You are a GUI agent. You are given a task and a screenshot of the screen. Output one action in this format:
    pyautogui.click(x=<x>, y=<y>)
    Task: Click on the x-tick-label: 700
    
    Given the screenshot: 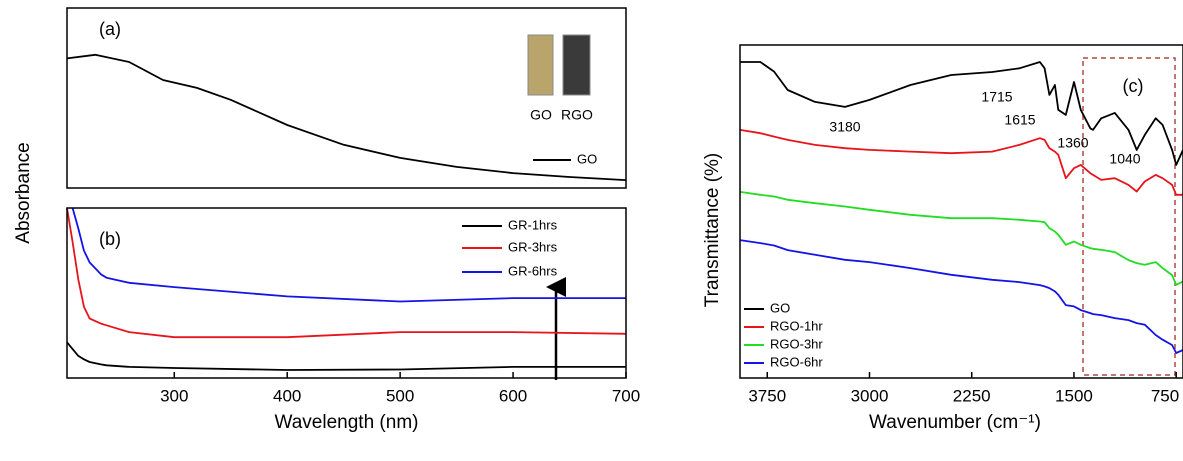 What is the action you would take?
    pyautogui.click(x=626, y=395)
    